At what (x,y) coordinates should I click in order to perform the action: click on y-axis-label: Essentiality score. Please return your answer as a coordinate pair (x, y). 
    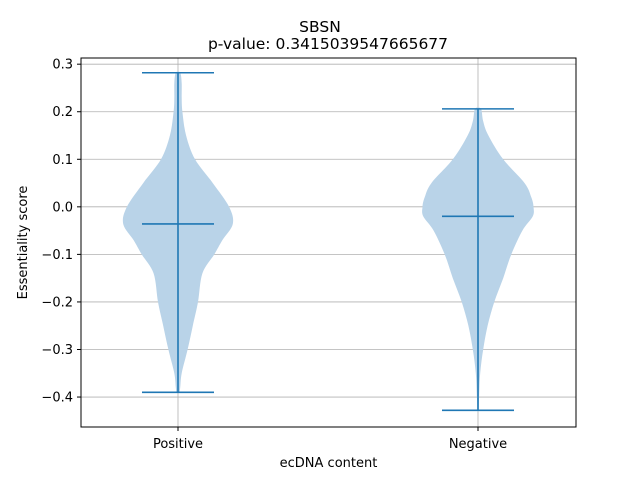
    Looking at the image, I should click on (23, 243).